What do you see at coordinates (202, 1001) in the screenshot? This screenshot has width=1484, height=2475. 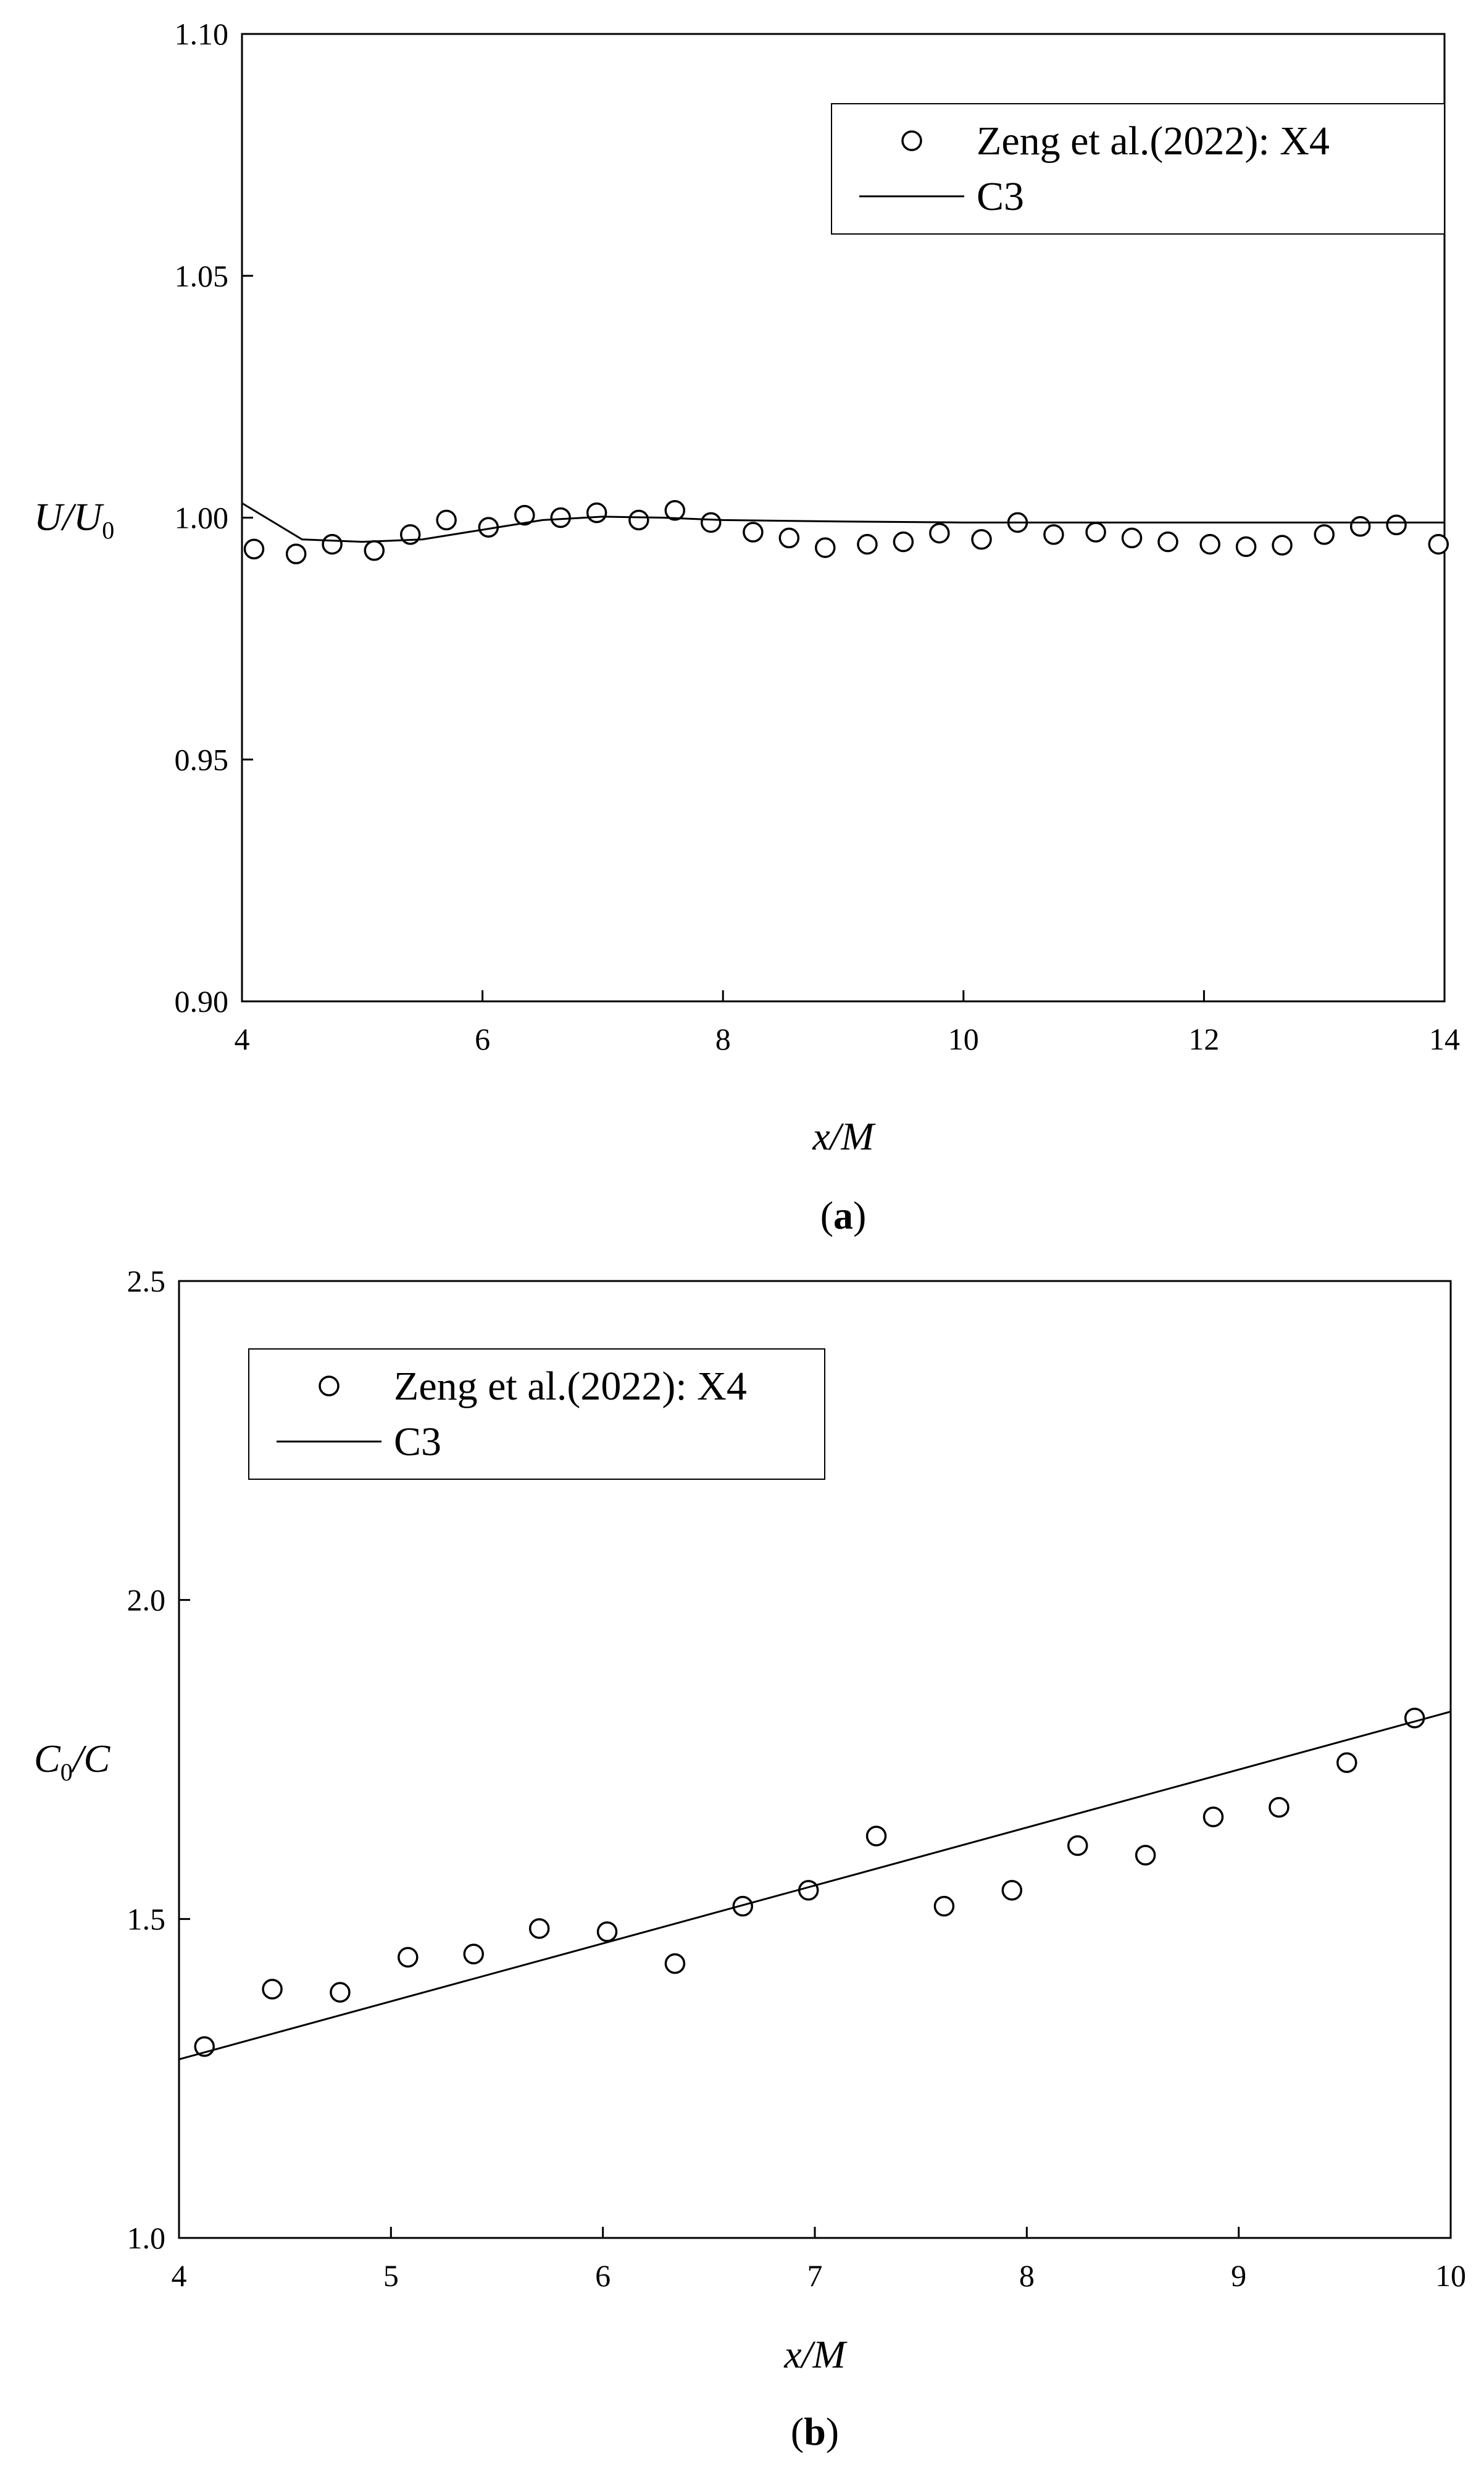 I see `y-tick-label: 0.90` at bounding box center [202, 1001].